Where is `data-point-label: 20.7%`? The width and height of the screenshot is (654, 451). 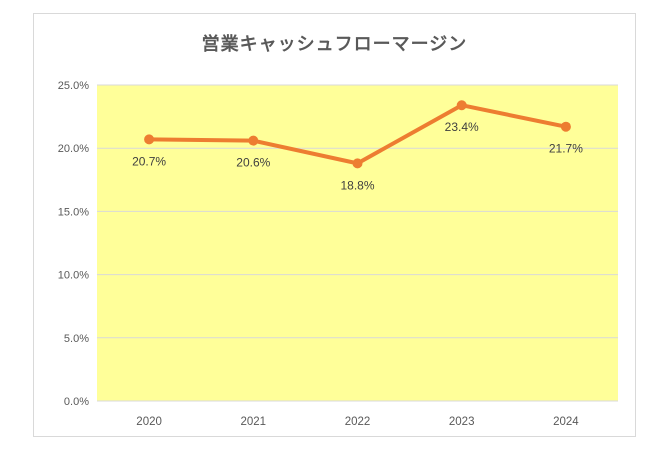
data-point-label: 20.7% is located at coordinates (149, 161).